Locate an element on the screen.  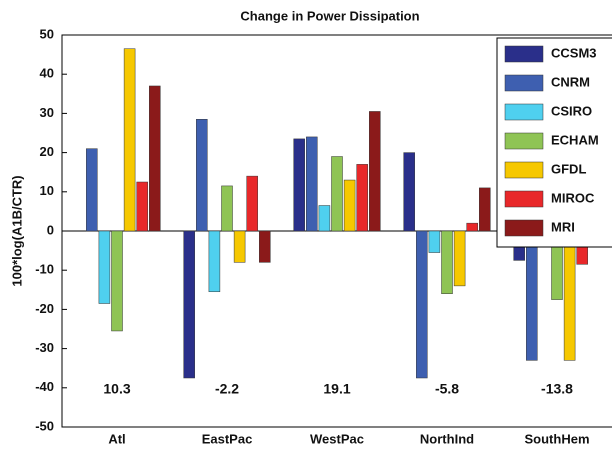
chart-title: Change in Power Dissipation is located at coordinates (329, 15).